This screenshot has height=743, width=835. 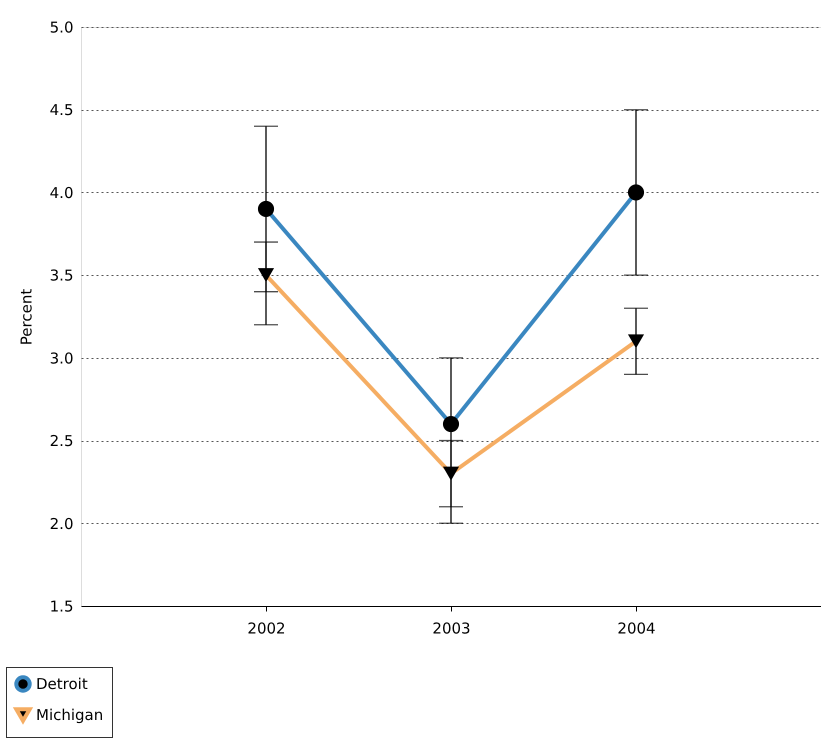 What do you see at coordinates (451, 629) in the screenshot?
I see `x-tick-label: 2003` at bounding box center [451, 629].